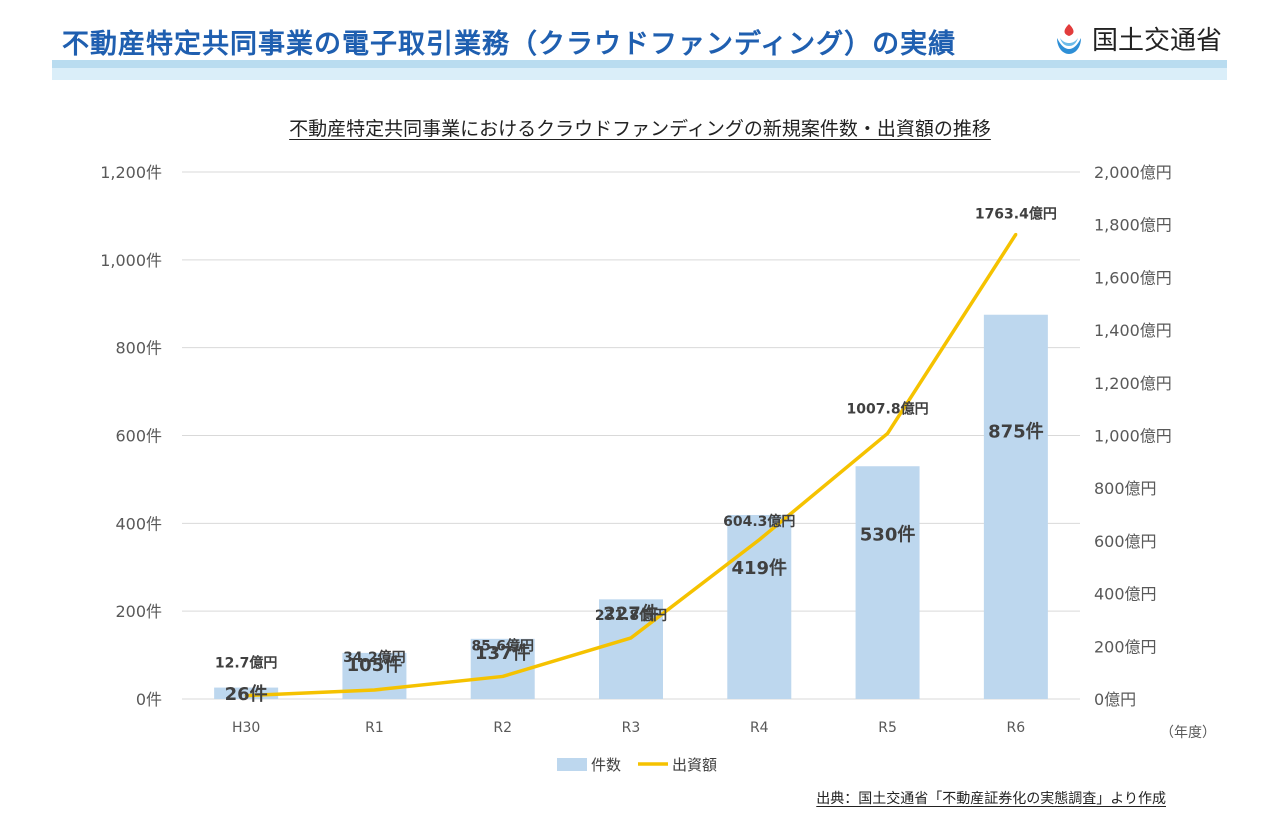  I want to click on bar-data-label: 530件, so click(888, 535).